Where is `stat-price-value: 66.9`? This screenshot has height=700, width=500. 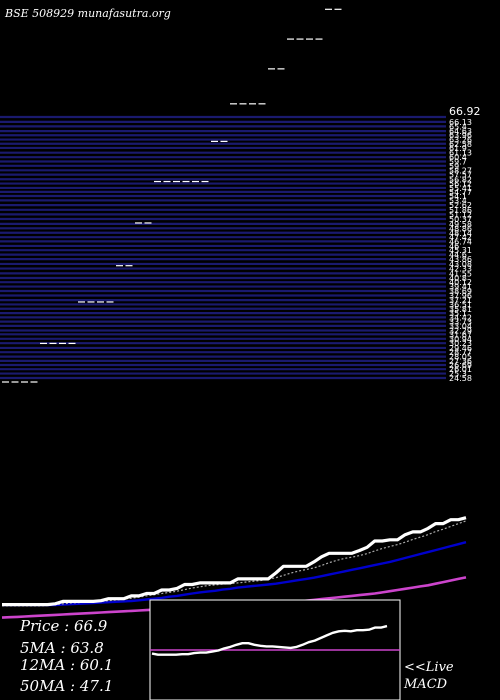
stat-price-value: 66.9 is located at coordinates (90, 626).